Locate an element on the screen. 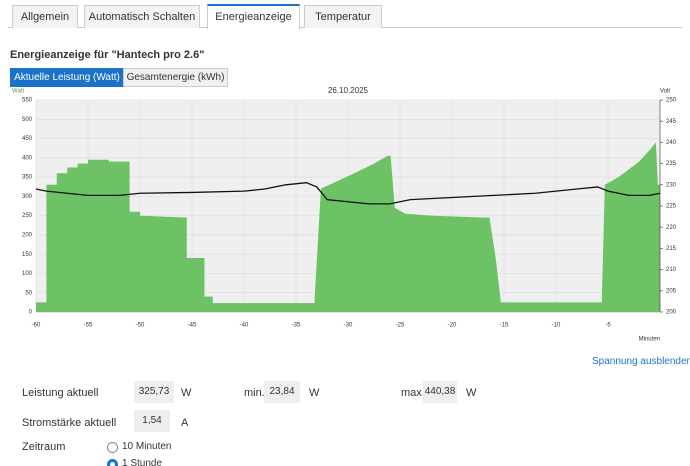  tab: Allgemein is located at coordinates (45, 16).